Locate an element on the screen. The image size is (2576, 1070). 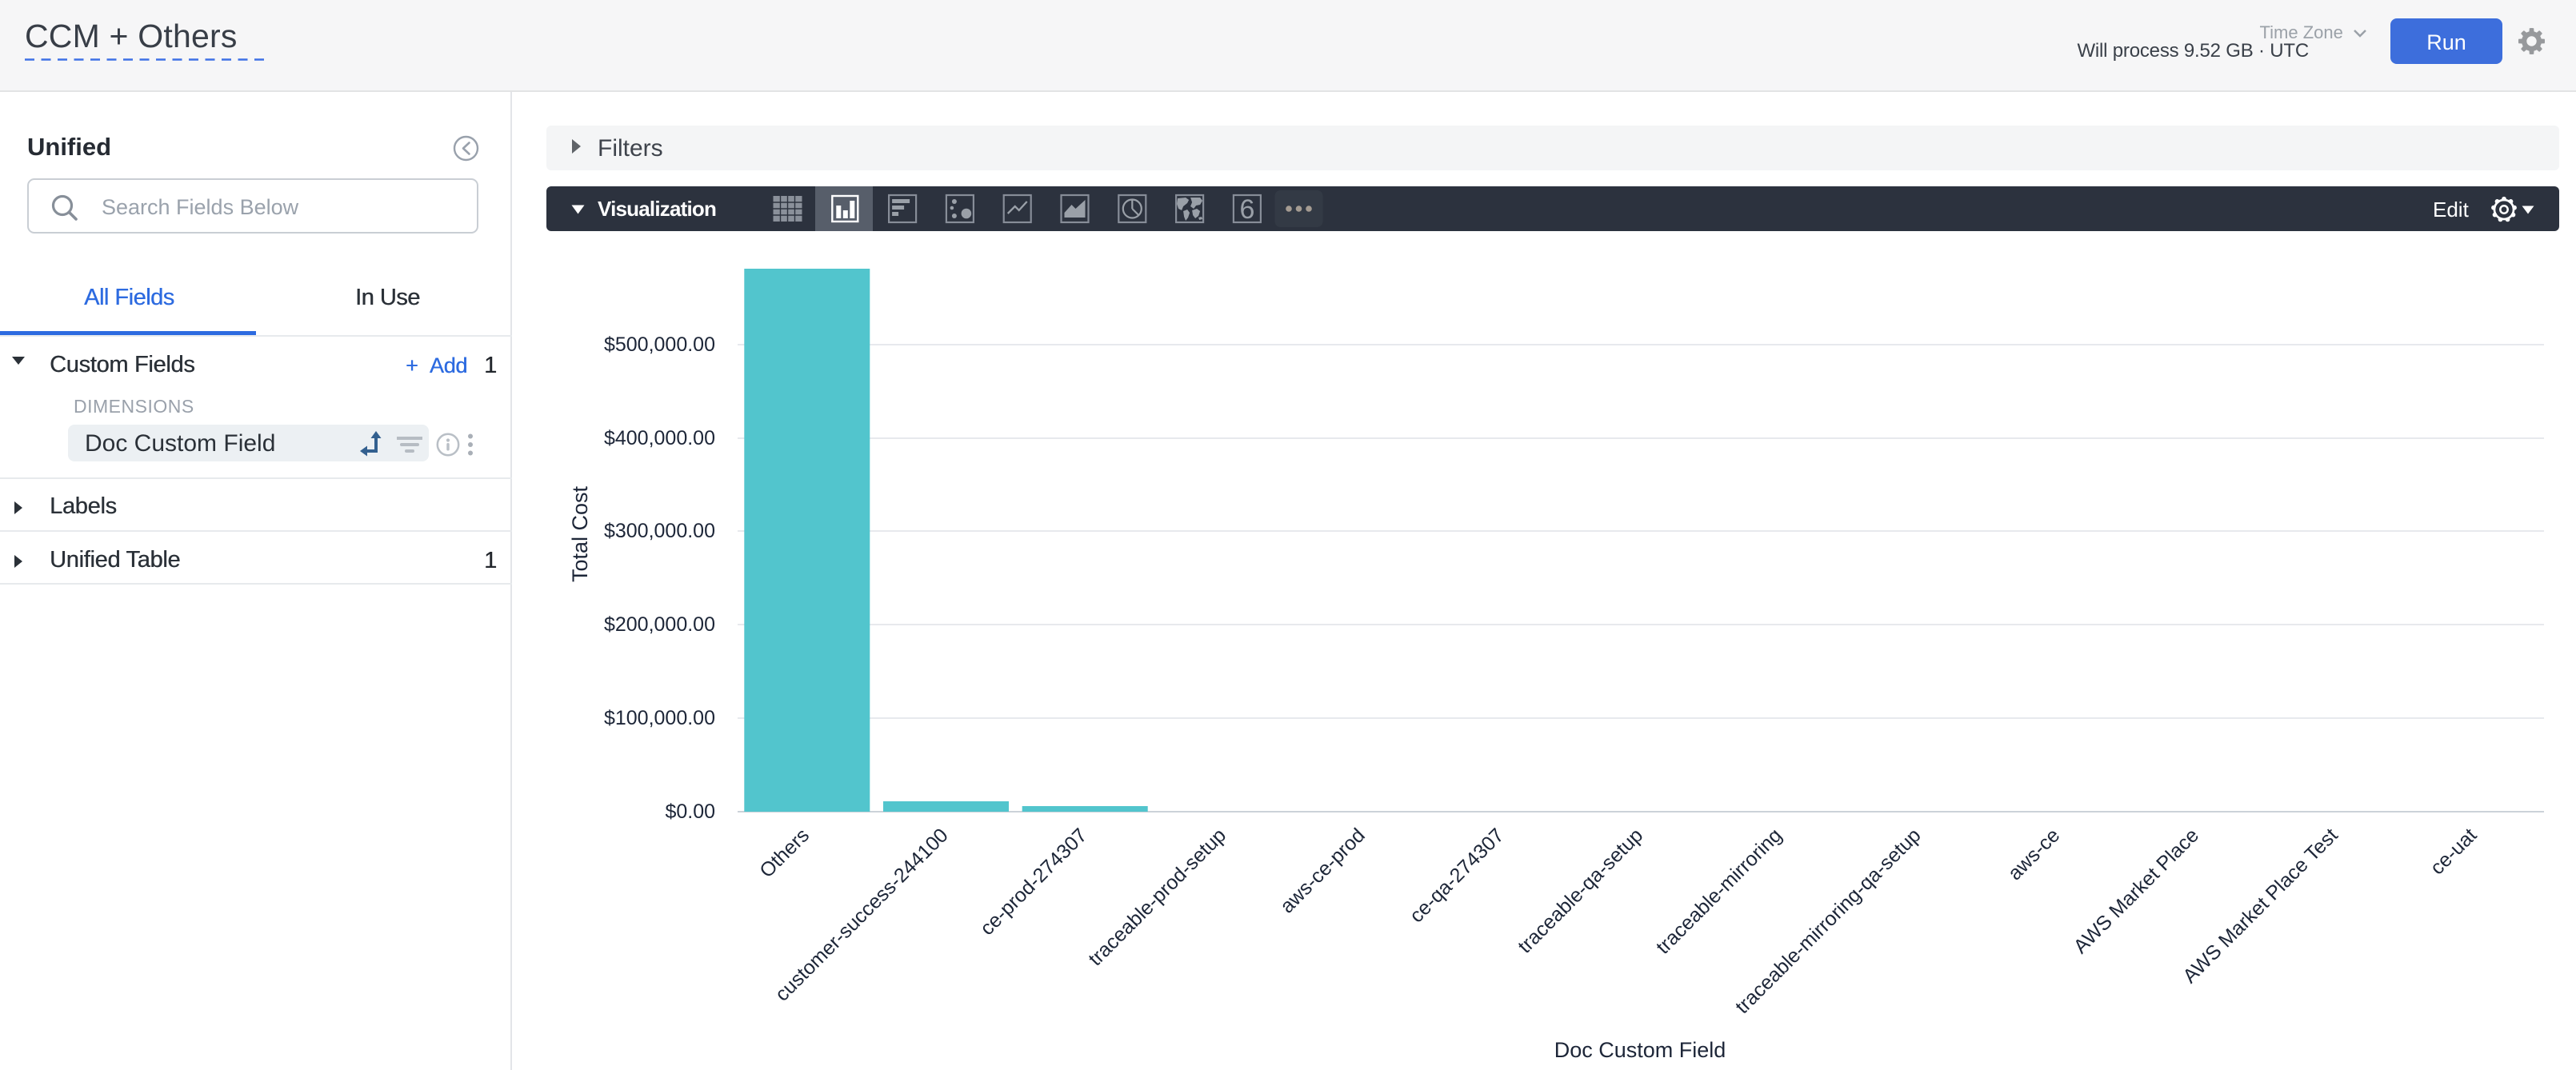
svg-text: Total Cost is located at coordinates (580, 533).